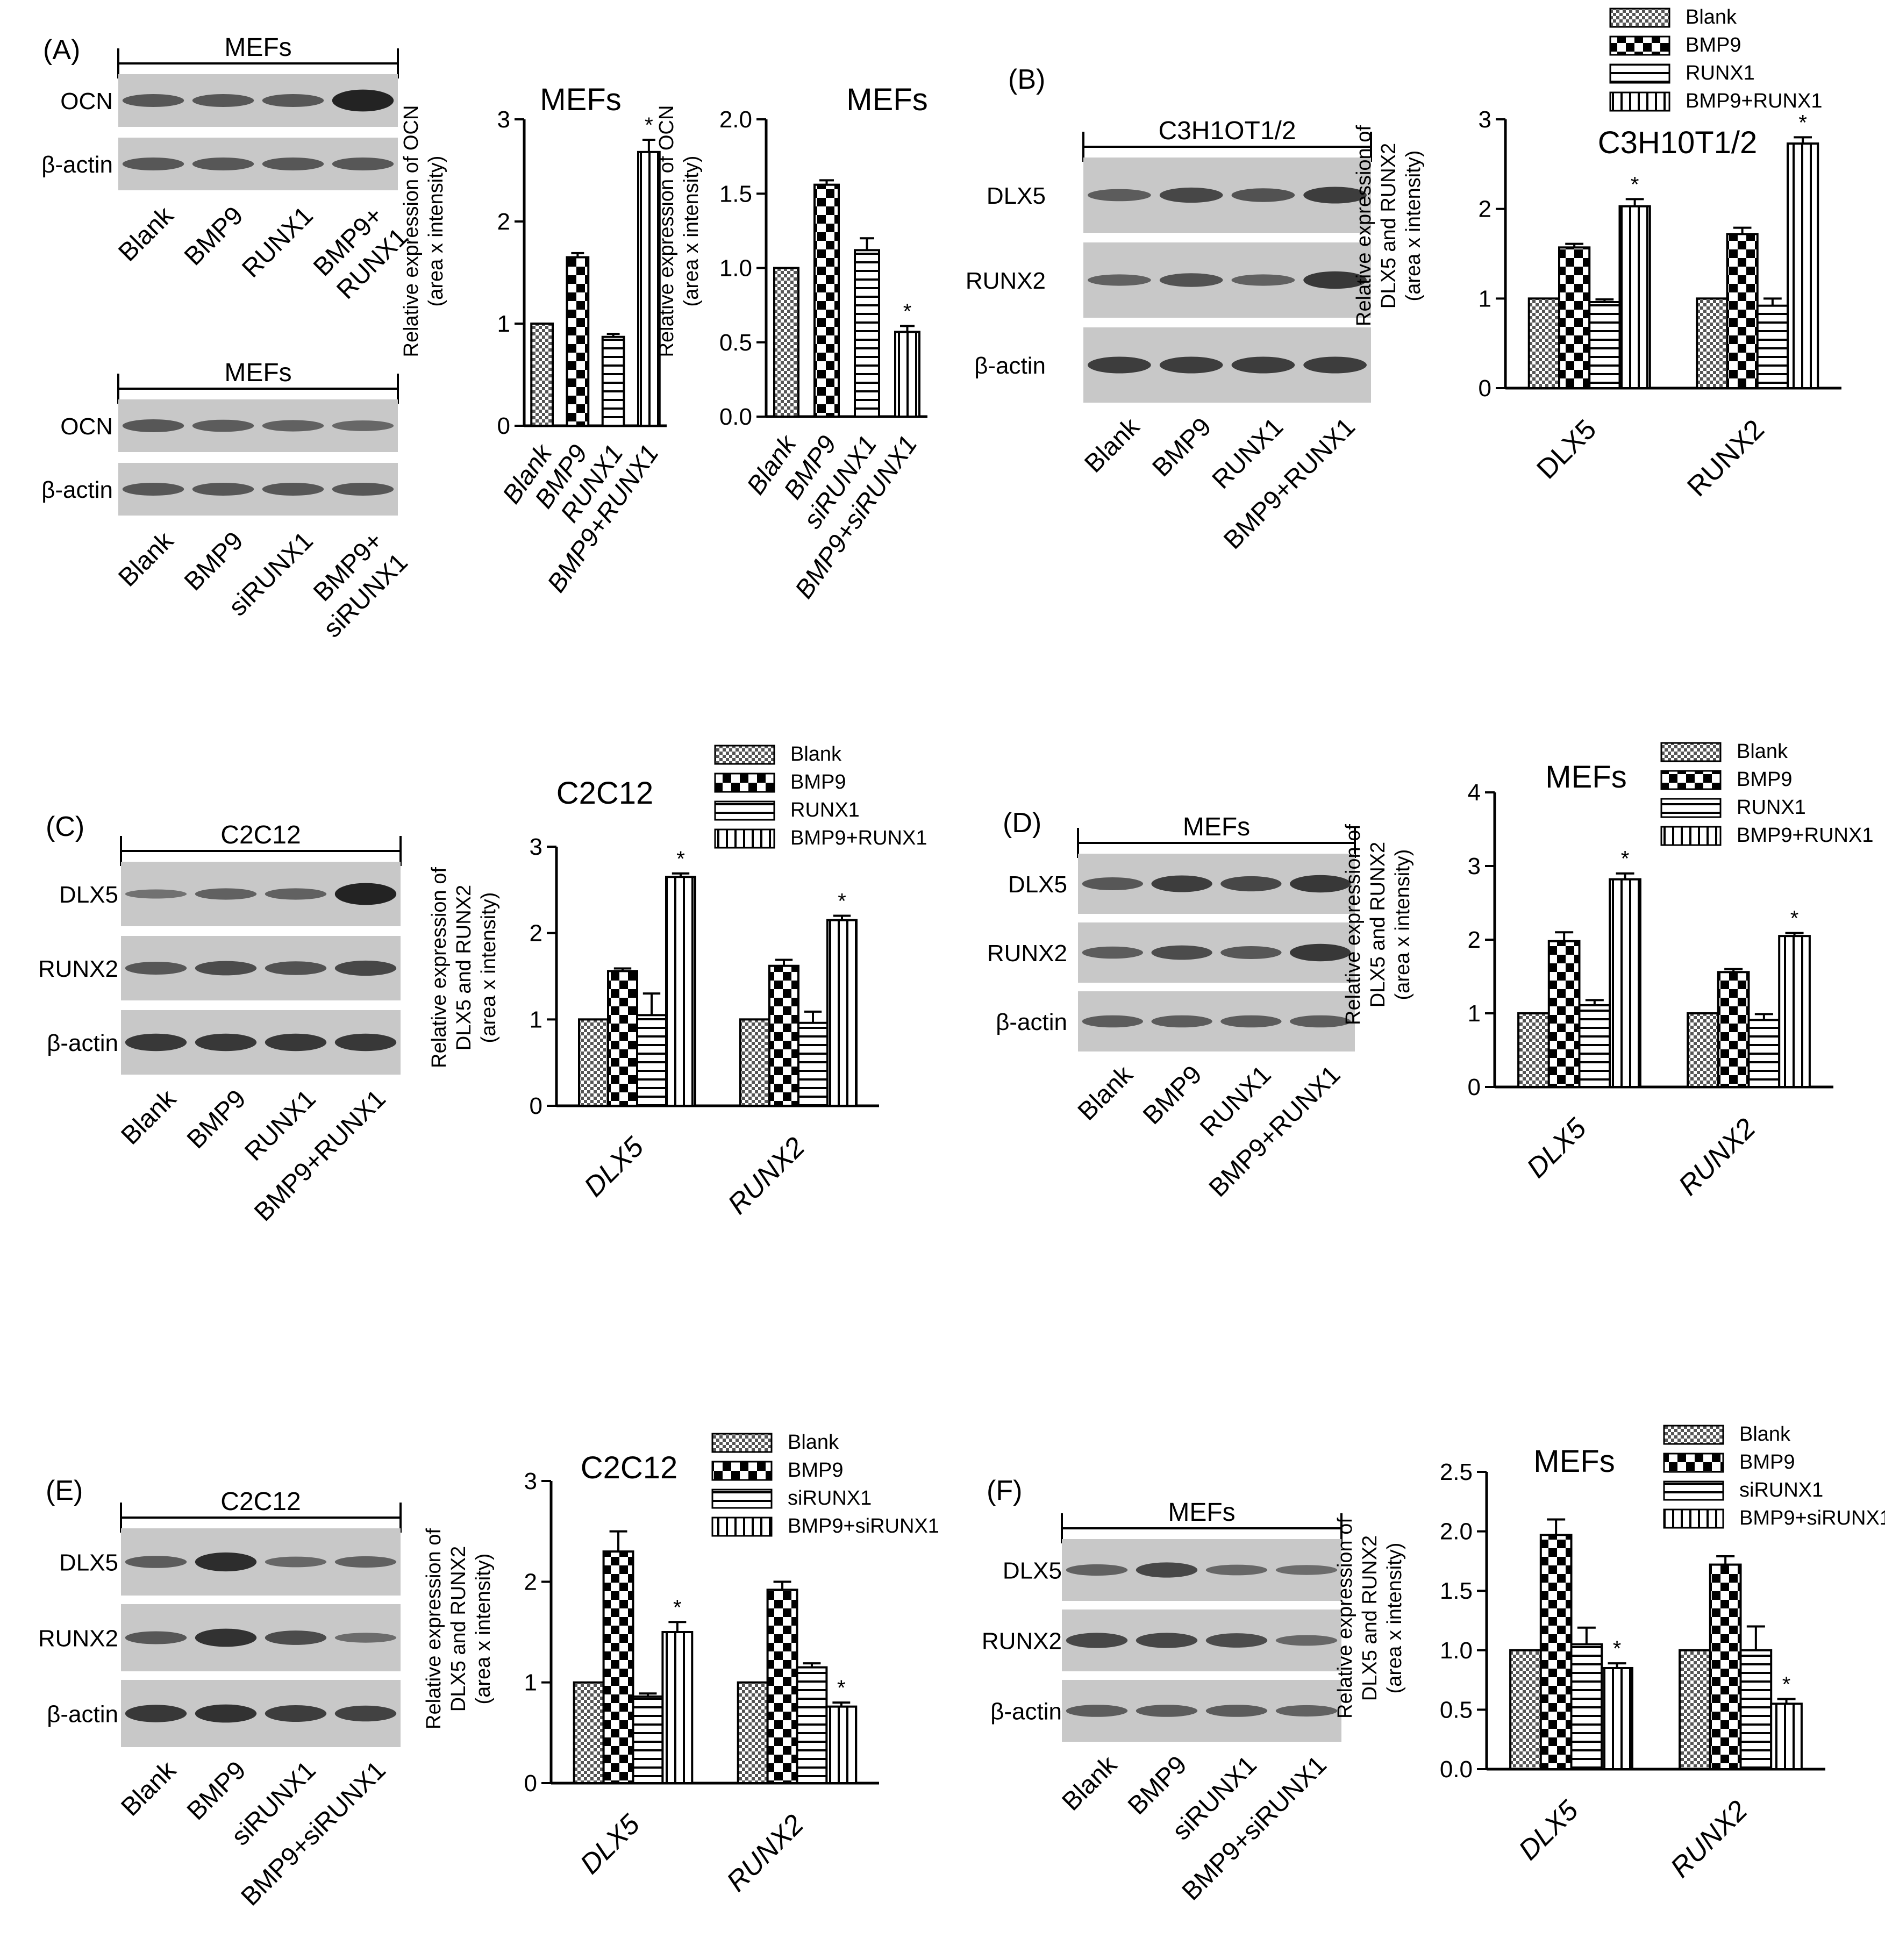  Describe the element at coordinates (1725, 458) in the screenshot. I see `x-tick-label: RUNX2` at that location.